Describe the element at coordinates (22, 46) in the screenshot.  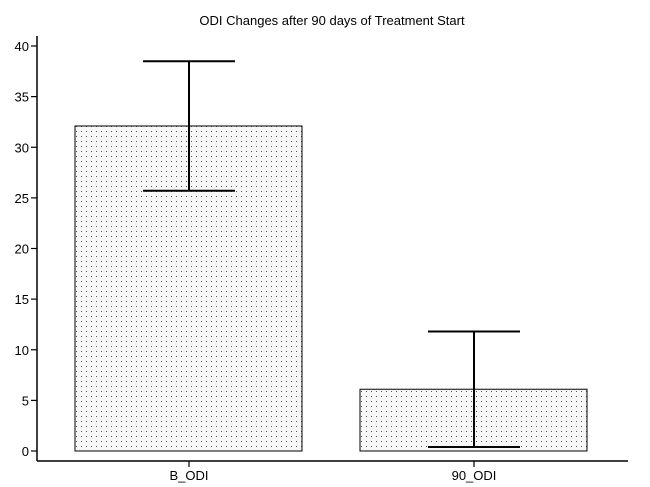
I see `y-tick-label: 40` at that location.